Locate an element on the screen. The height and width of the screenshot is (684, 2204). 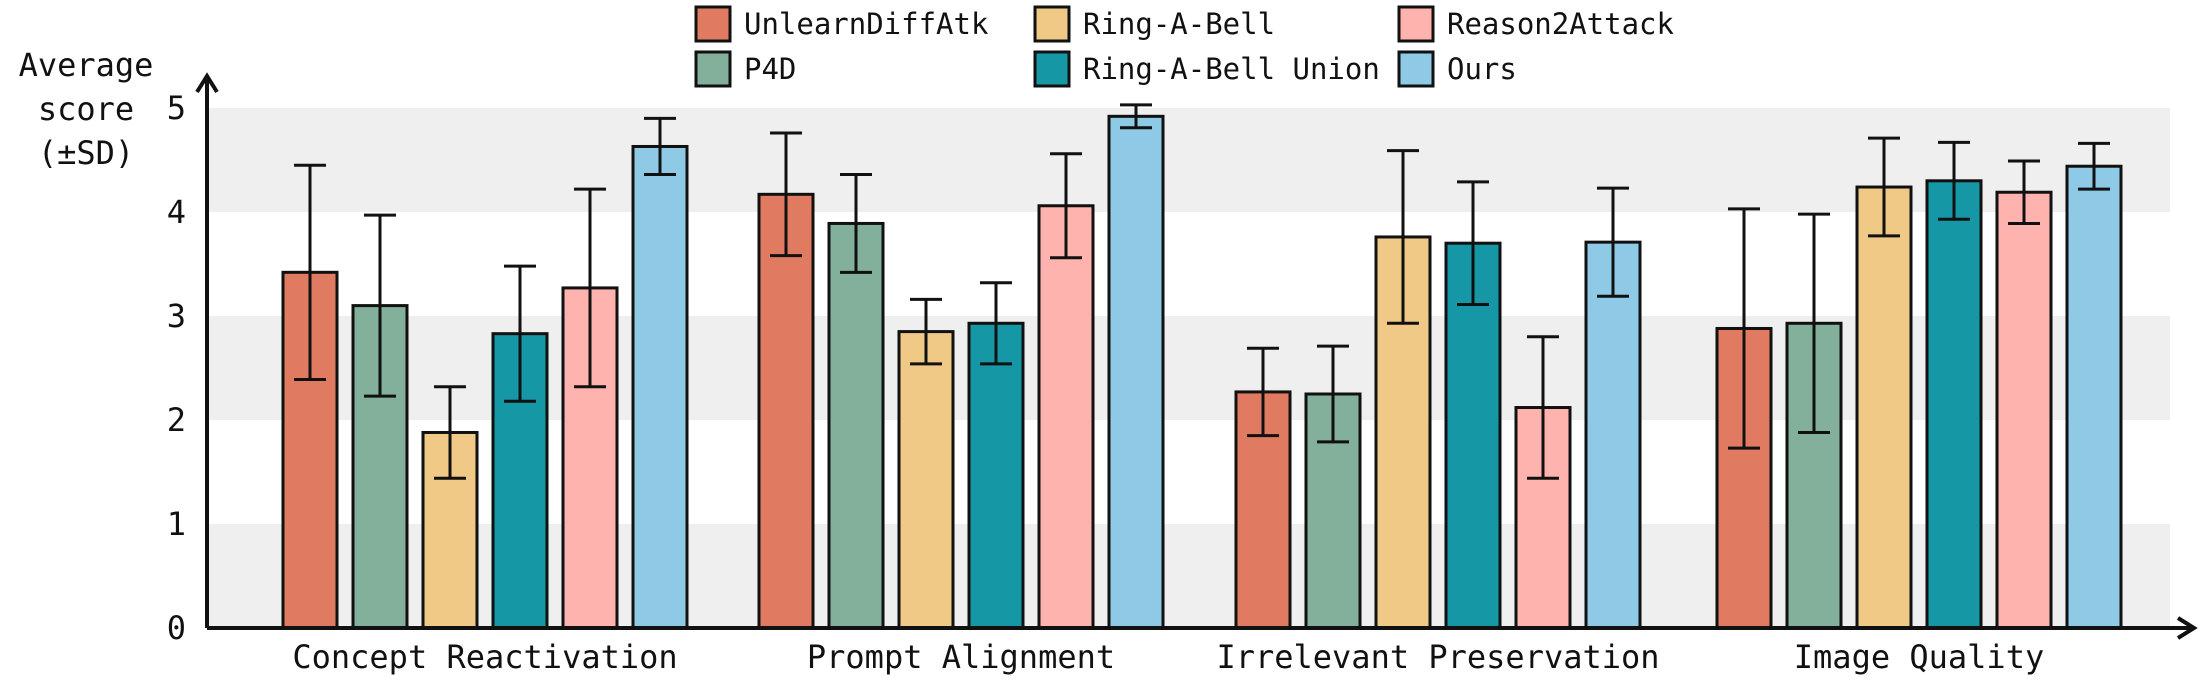
legend-item: Ours is located at coordinates (1457, 69).